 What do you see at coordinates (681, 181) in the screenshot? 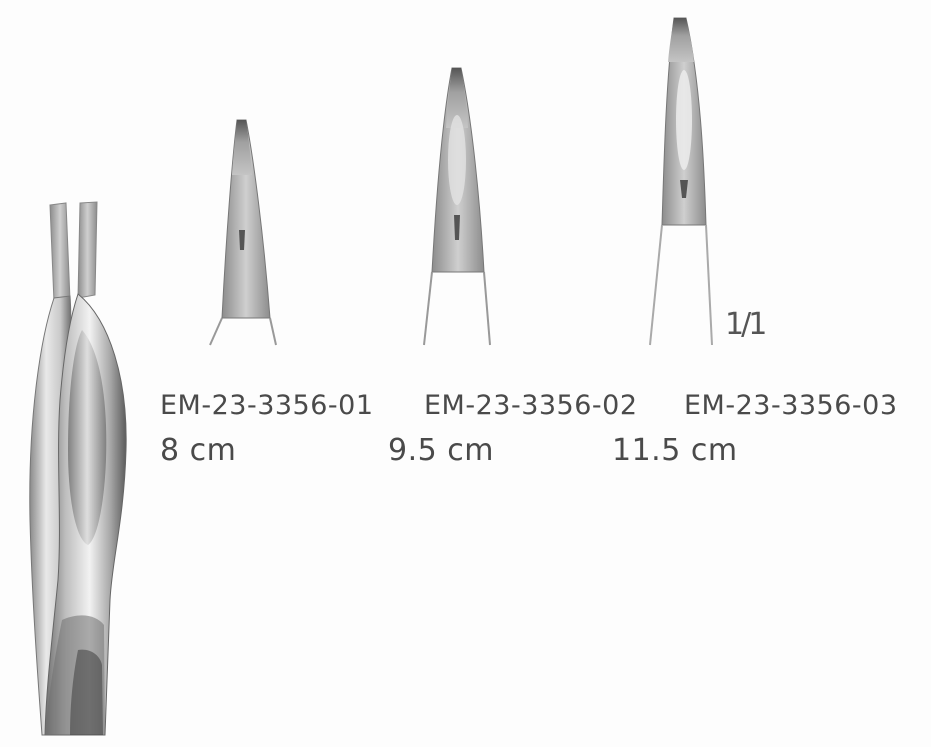
I see `tip-detail-11-5cm` at bounding box center [681, 181].